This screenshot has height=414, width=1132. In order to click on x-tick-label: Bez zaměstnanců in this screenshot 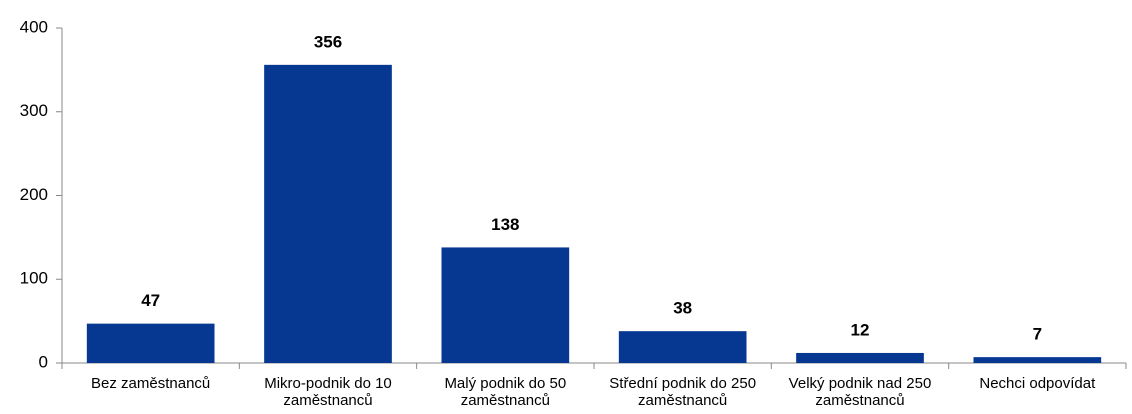, I will do `click(151, 383)`.